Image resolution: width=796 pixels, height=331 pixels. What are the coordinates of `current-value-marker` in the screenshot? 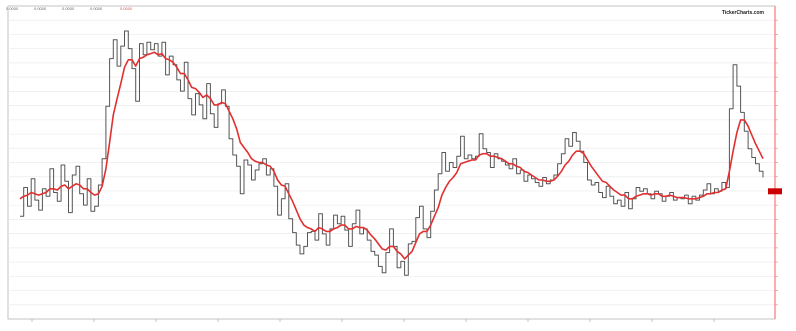 It's located at (775, 191).